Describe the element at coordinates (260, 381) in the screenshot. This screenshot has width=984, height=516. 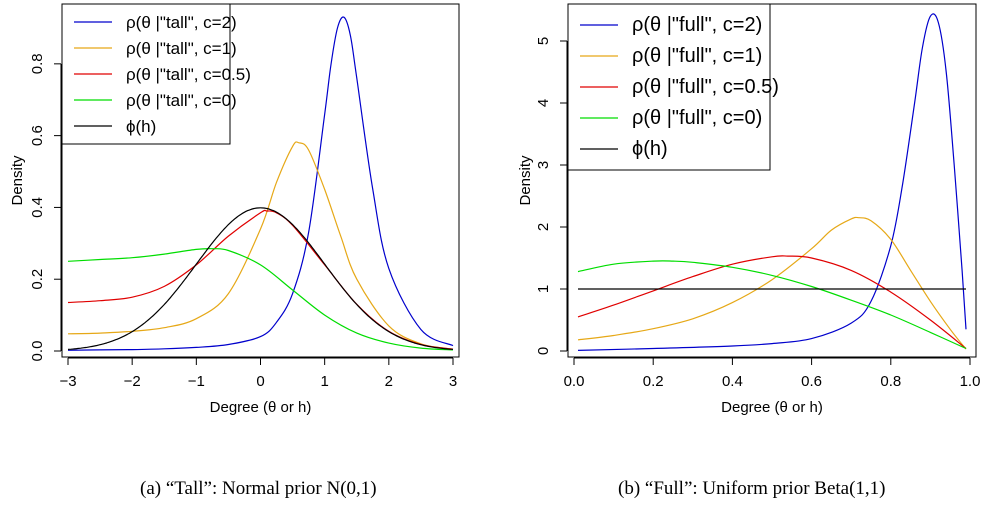
I see `x-tick-label-3: 0` at that location.